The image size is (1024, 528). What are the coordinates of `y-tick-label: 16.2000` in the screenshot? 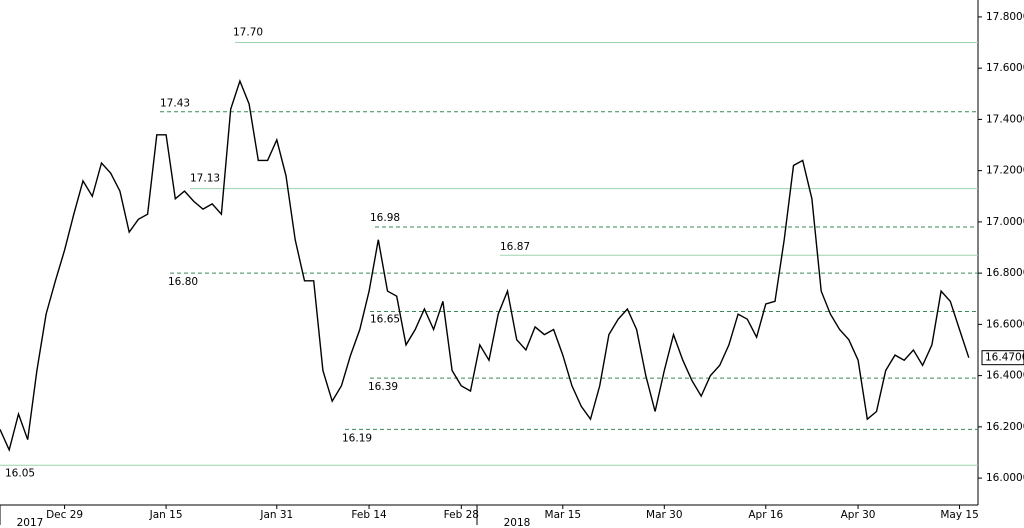 It's located at (1005, 427).